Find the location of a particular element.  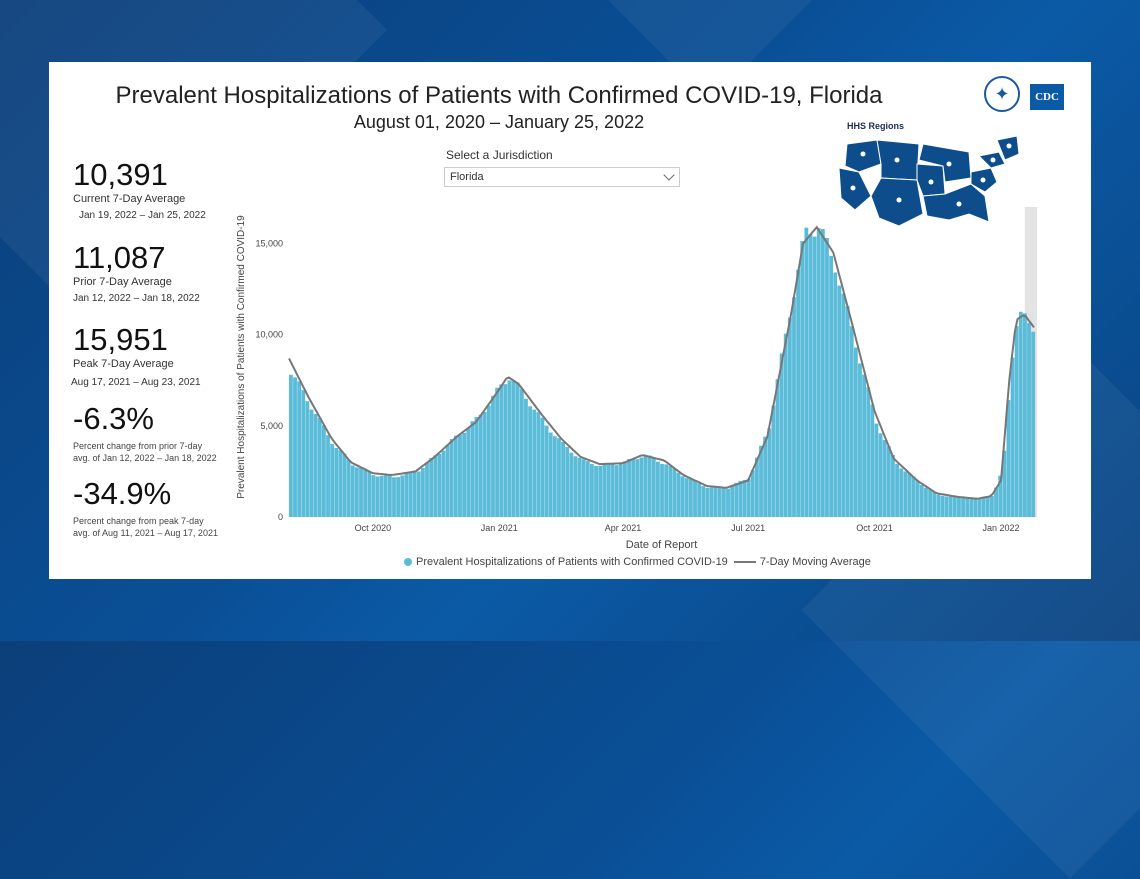

x-axis-label: Date of Report is located at coordinates (662, 545).